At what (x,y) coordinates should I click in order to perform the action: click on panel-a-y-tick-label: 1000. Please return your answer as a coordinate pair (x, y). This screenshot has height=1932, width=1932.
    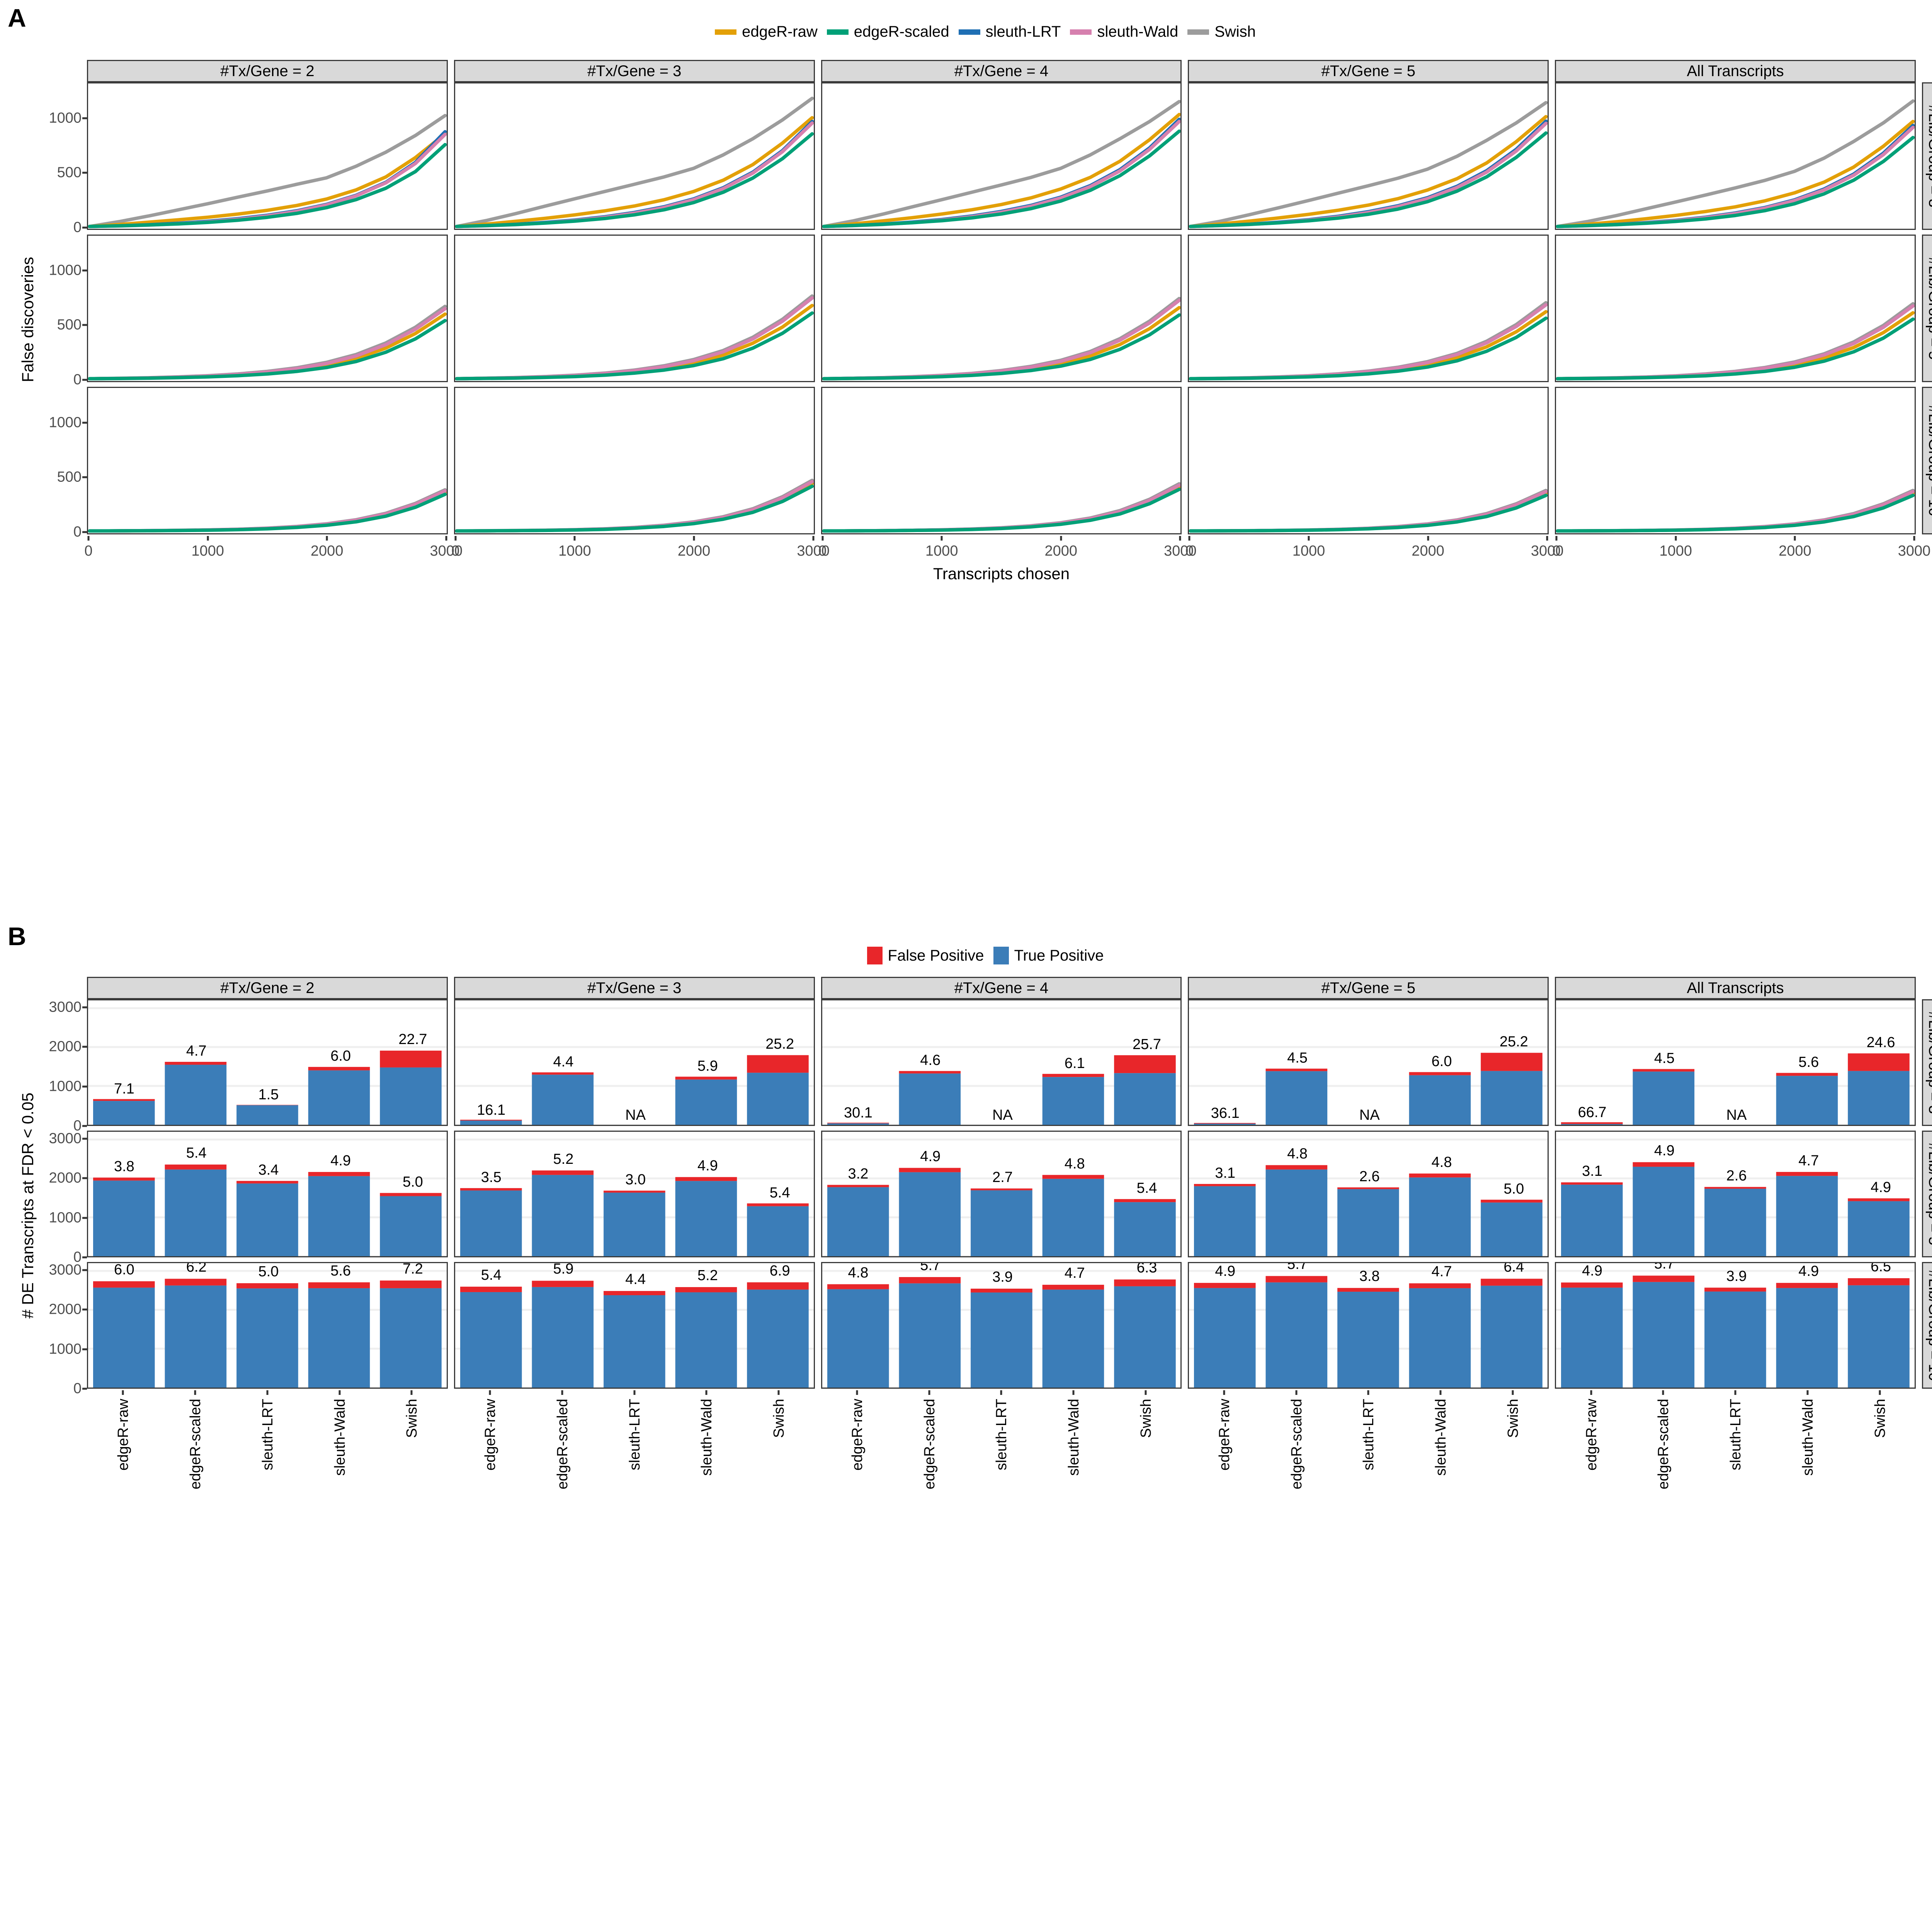
    Looking at the image, I should click on (66, 422).